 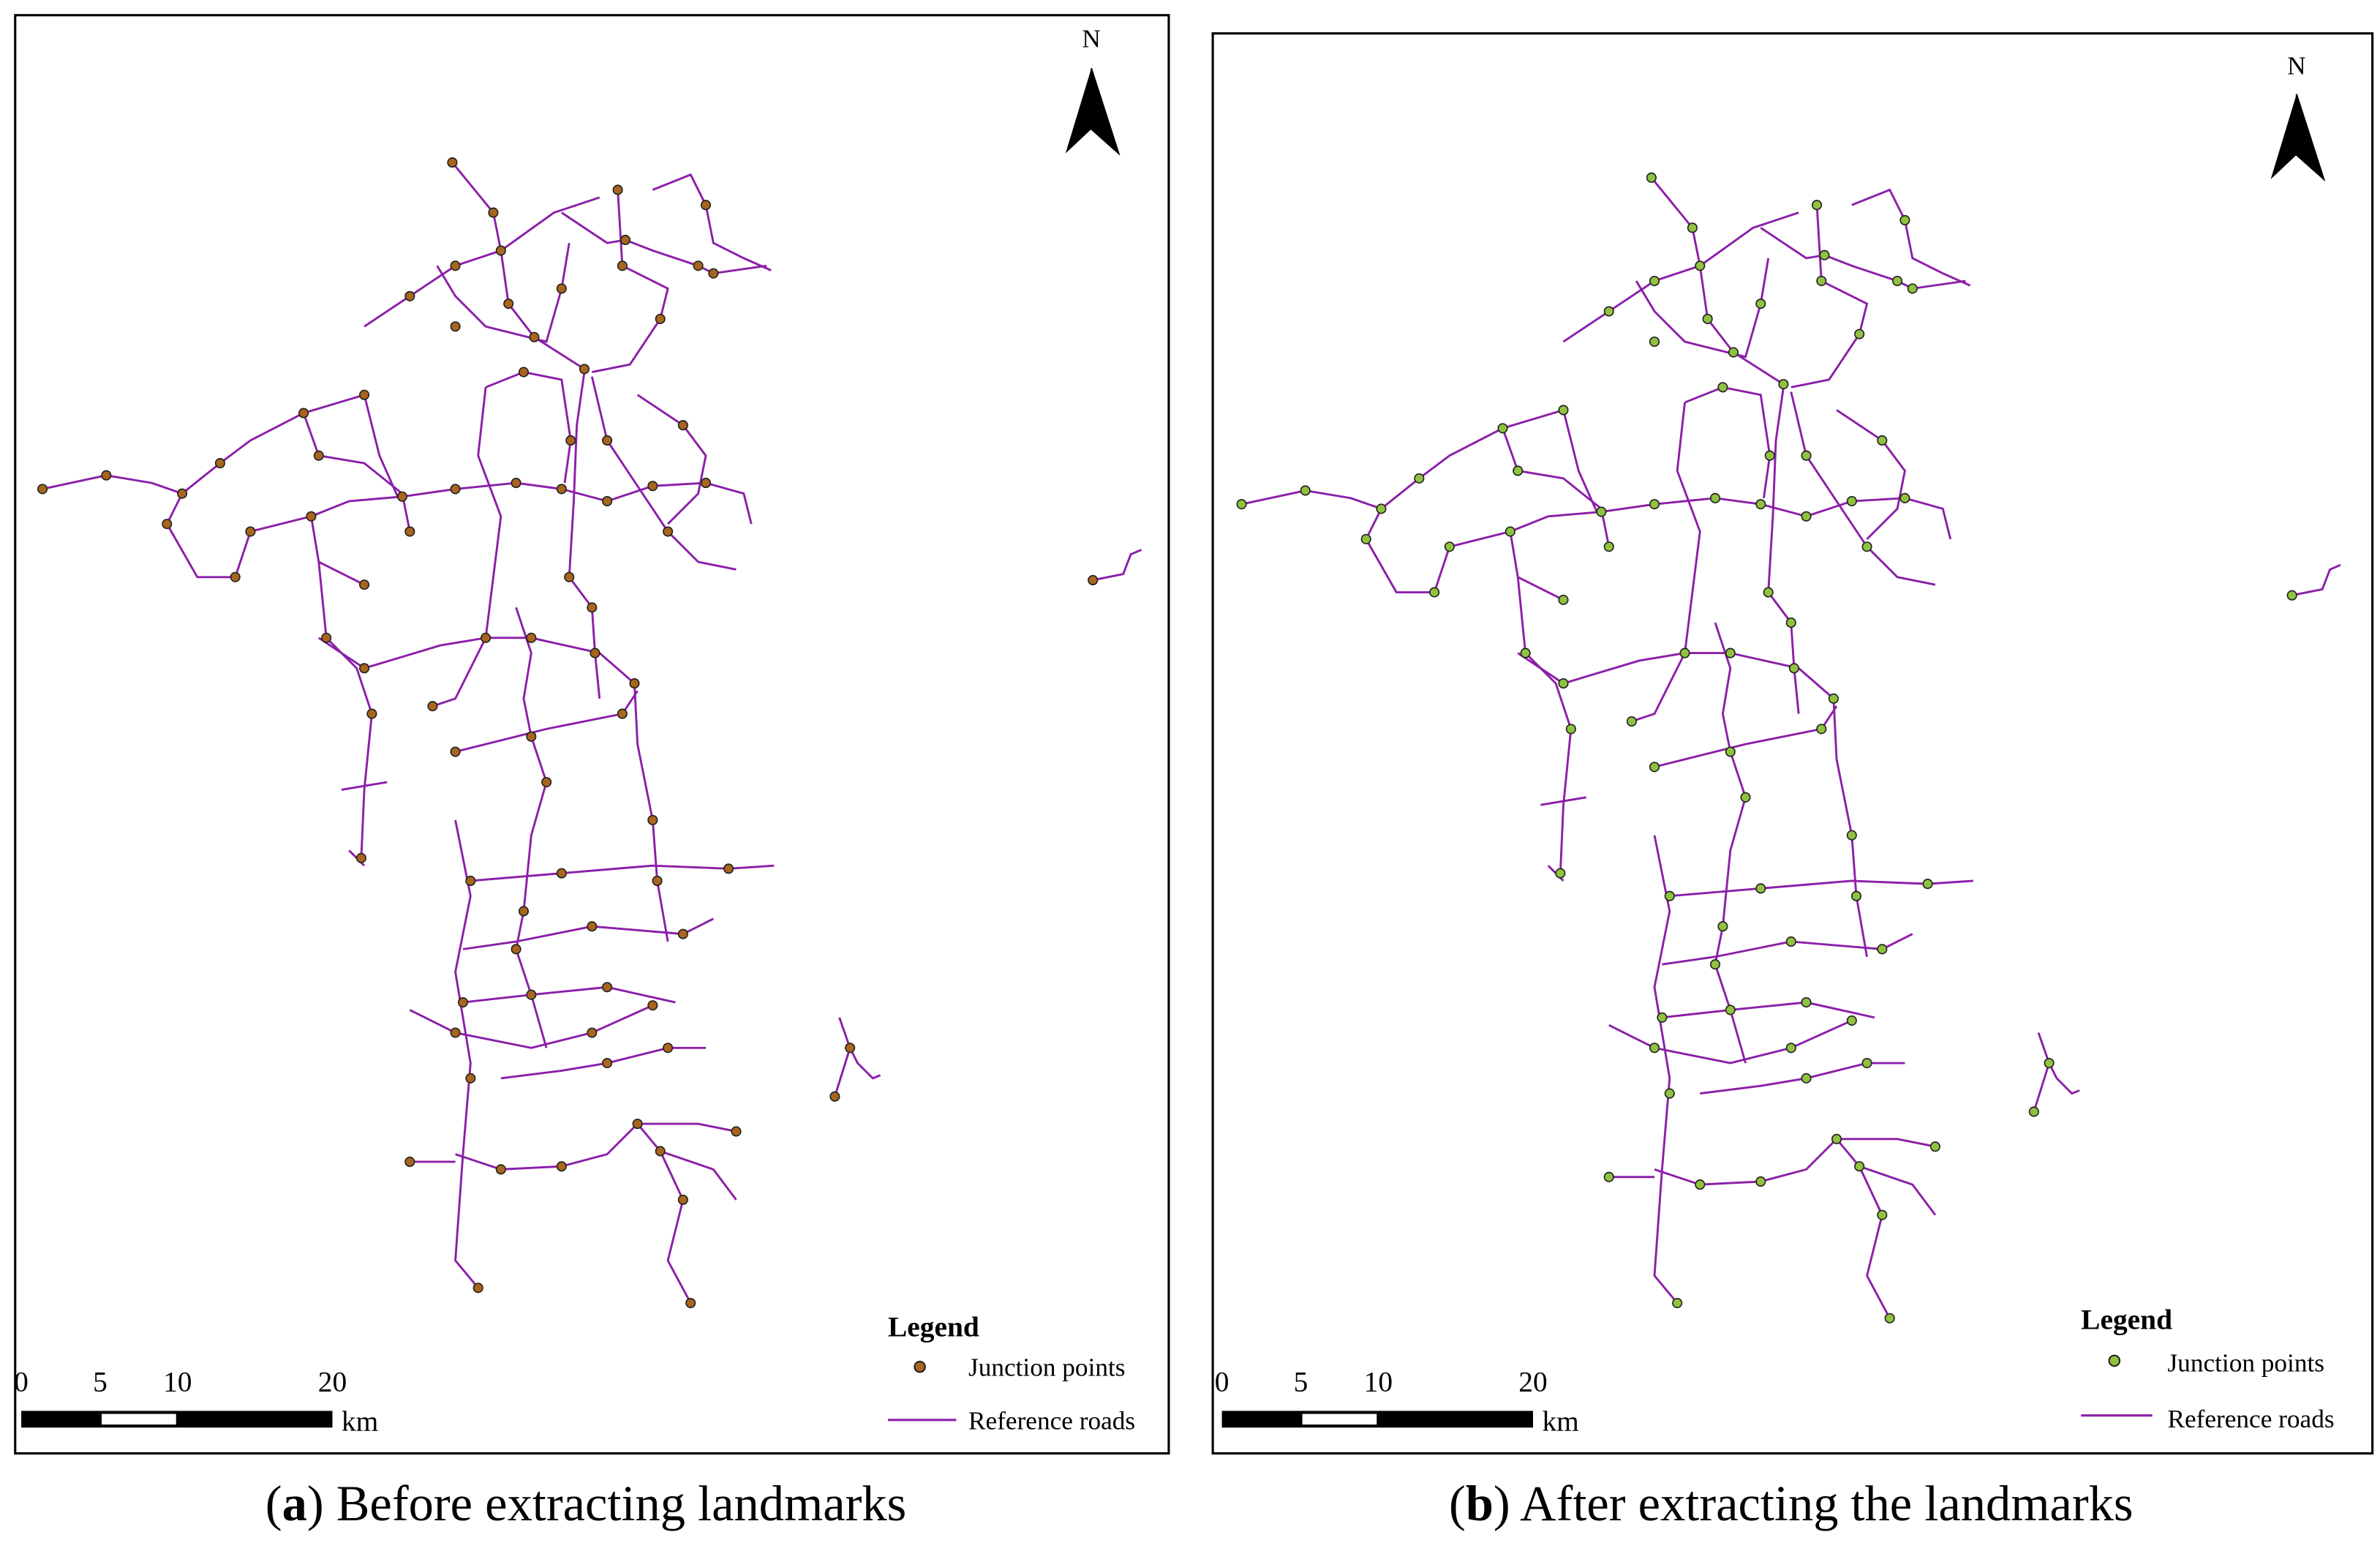 I want to click on caption: (a) Before extracting landmarks, so click(x=587, y=1504).